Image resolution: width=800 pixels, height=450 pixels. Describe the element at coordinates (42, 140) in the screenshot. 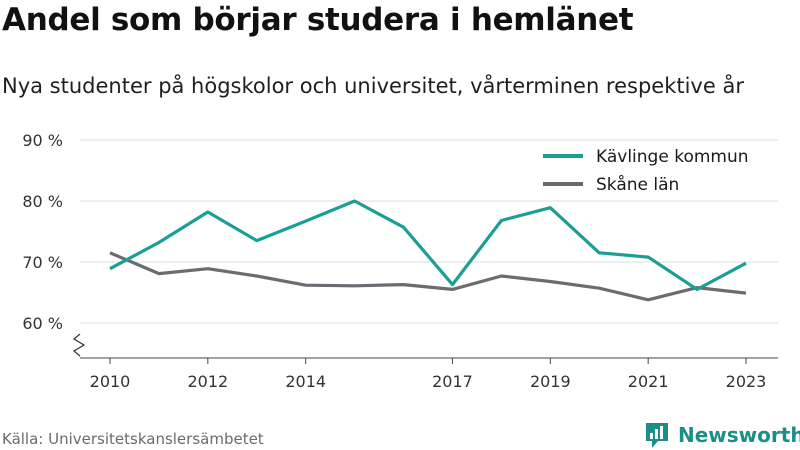

I see `y-tick-label: 90 %` at that location.